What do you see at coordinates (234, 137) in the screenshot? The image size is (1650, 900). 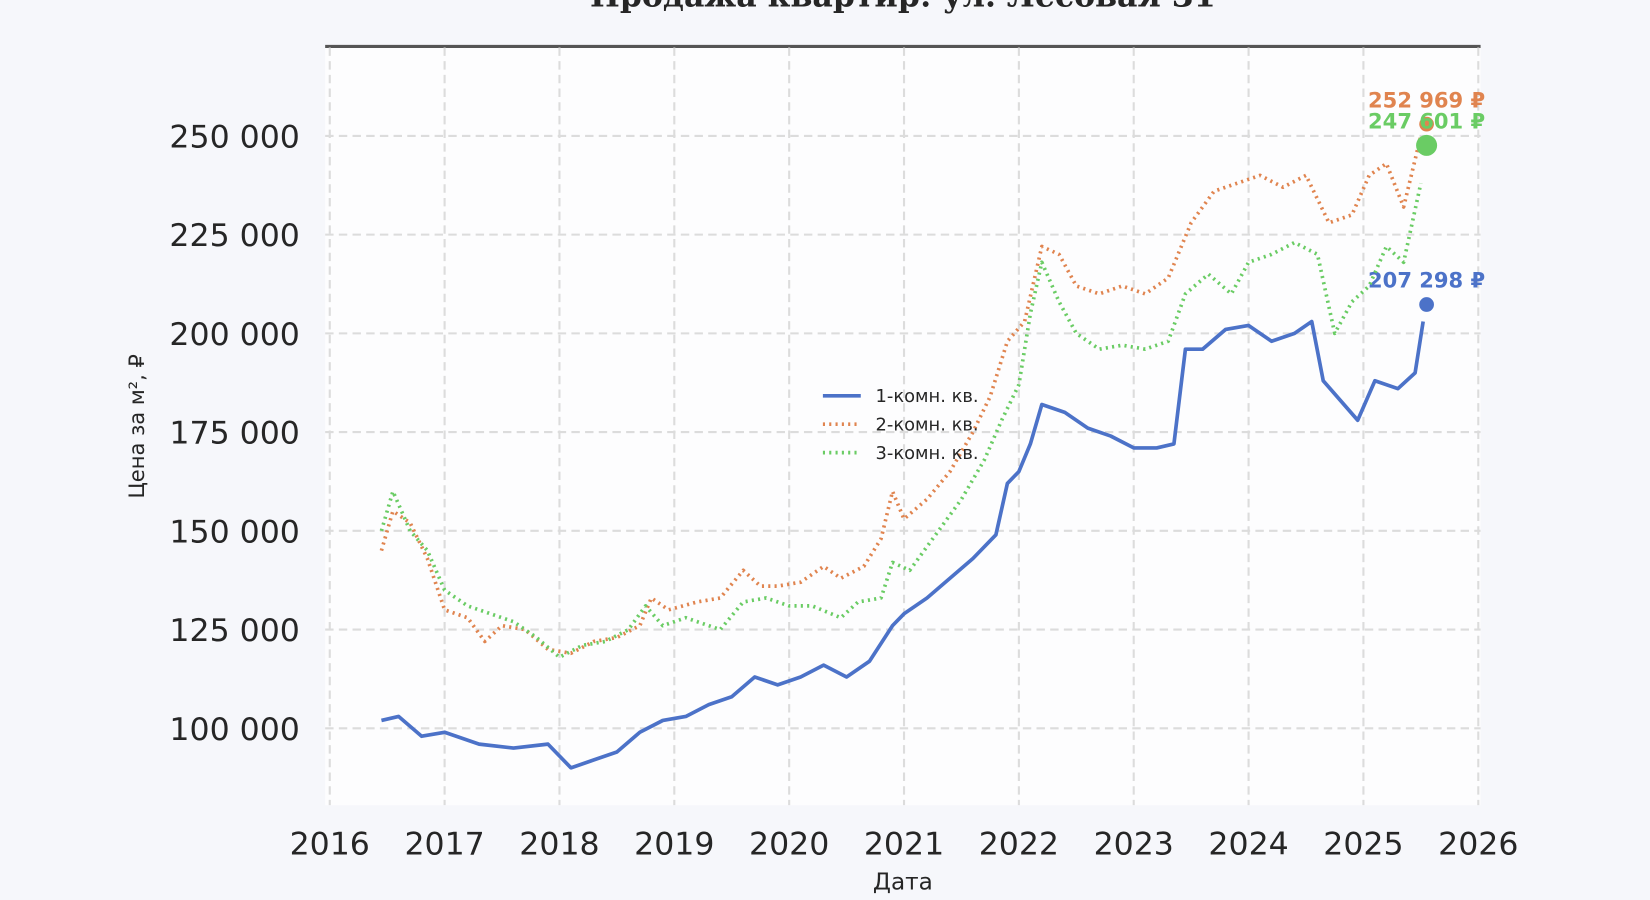 I see `y-tick-label: 250 000` at bounding box center [234, 137].